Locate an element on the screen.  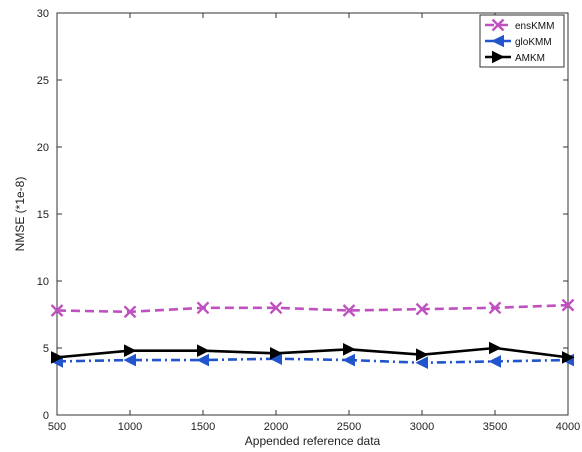
series-layer is located at coordinates (312, 334).